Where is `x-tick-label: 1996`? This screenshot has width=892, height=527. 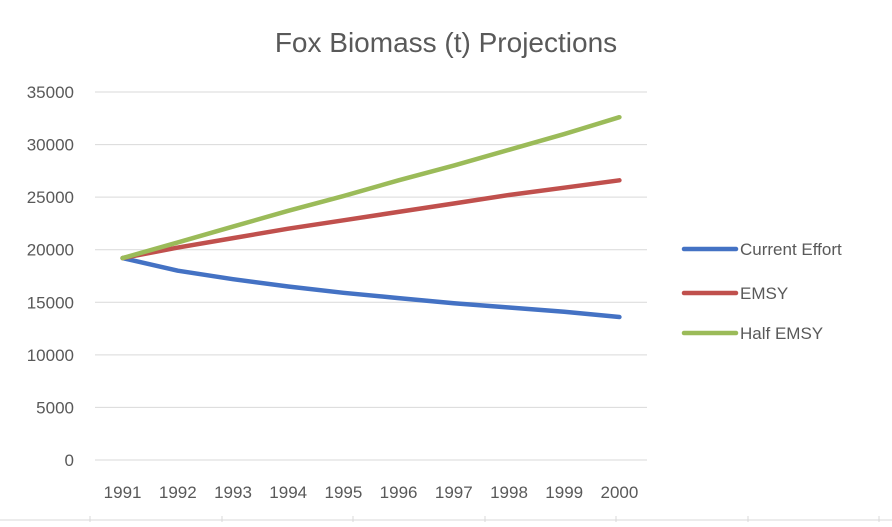 x-tick-label: 1996 is located at coordinates (399, 492).